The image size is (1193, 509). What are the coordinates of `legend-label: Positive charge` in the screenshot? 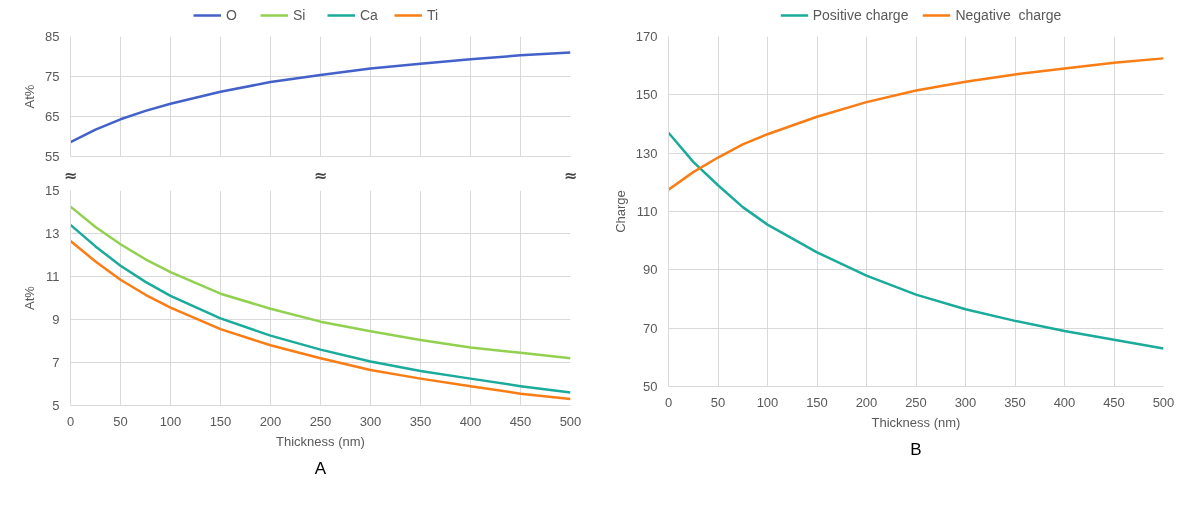 It's located at (860, 15).